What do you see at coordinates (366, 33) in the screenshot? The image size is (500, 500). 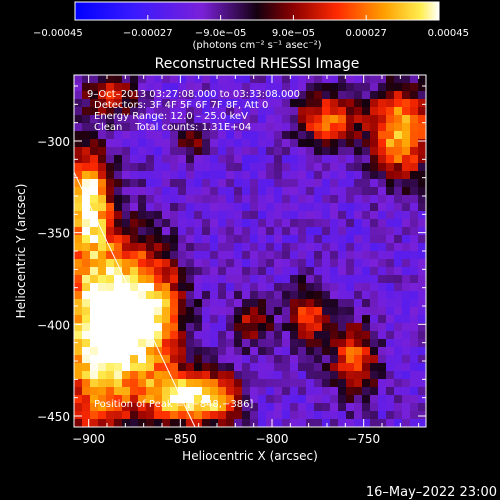 I see `colorbar-tick-label: 0.00027` at bounding box center [366, 33].